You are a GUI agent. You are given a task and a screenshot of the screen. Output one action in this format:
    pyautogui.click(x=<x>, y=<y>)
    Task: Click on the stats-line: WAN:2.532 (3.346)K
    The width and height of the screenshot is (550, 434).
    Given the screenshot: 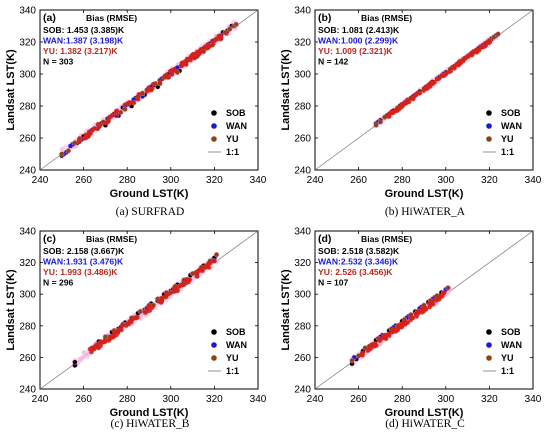 What is the action you would take?
    pyautogui.click(x=358, y=262)
    